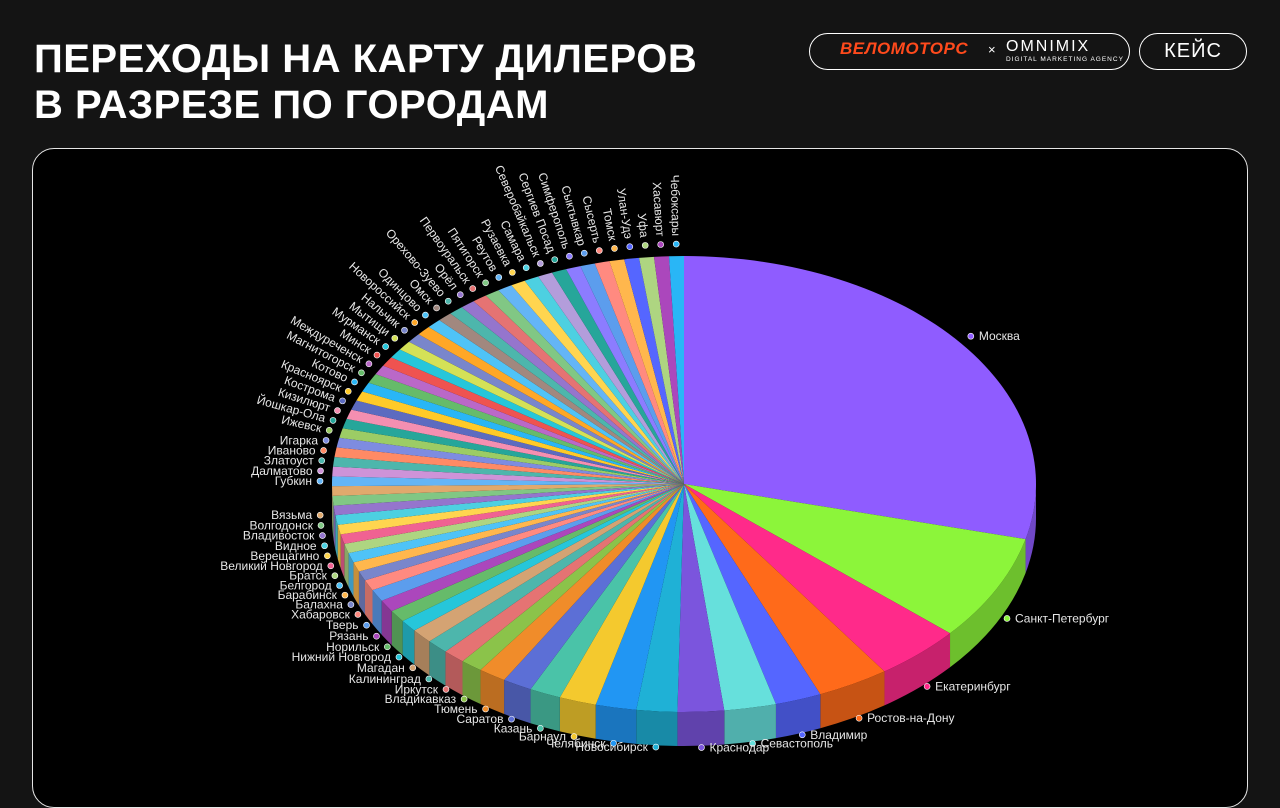 Image resolution: width=1280 pixels, height=808 pixels. I want to click on pie-slice-label: Москва, so click(999, 336).